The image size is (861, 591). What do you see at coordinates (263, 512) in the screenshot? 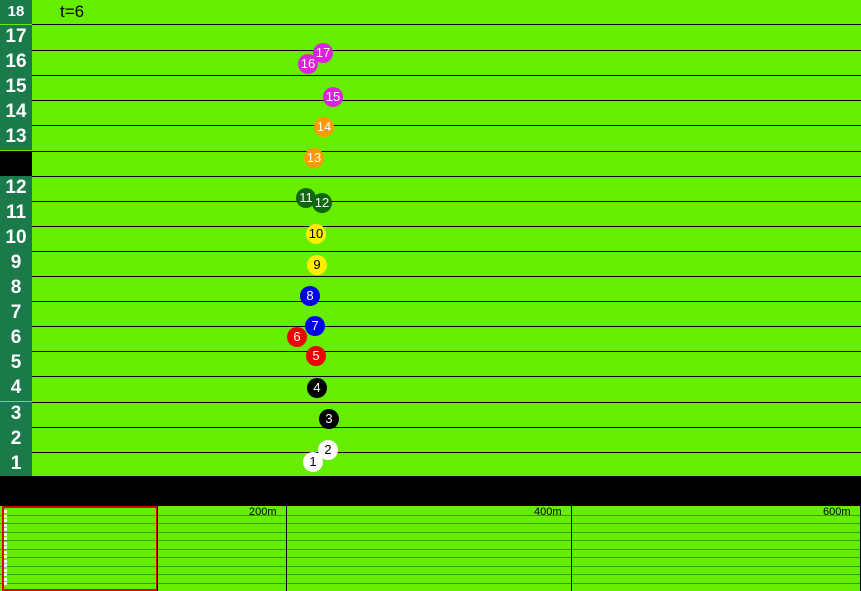
I see `minimap-distance-label: 200m` at bounding box center [263, 512].